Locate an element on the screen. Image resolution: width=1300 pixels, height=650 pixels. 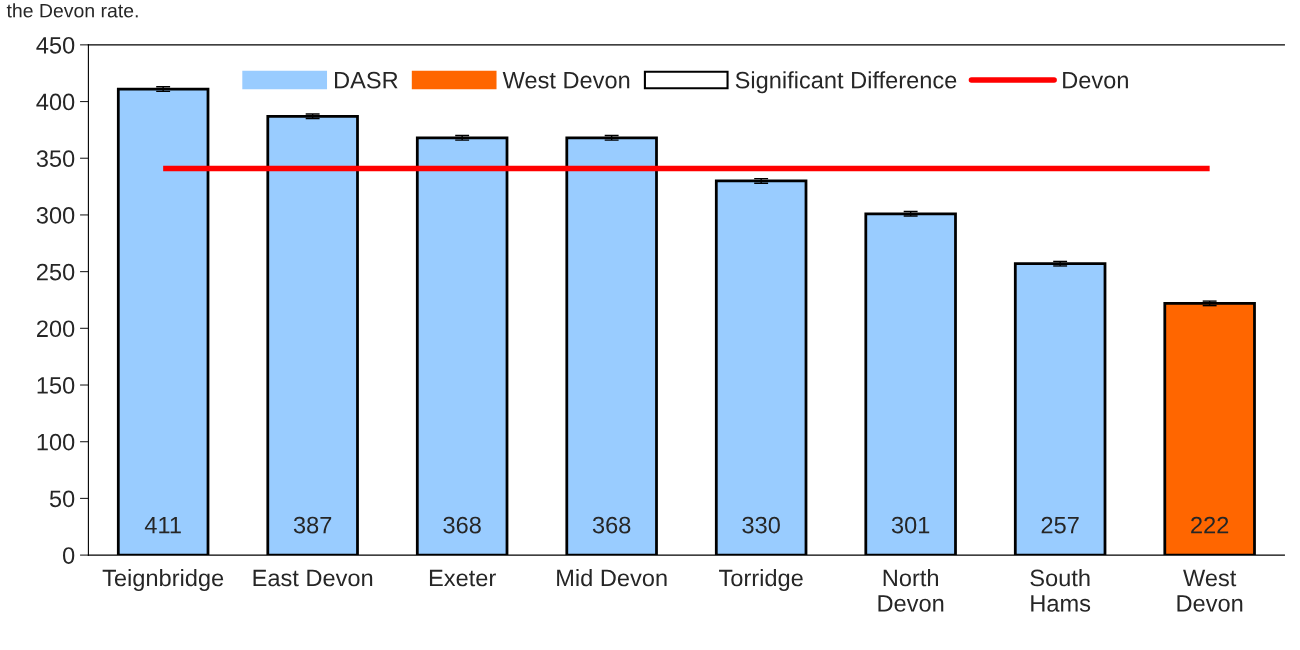
text: the Devon rate. is located at coordinates (72, 10).